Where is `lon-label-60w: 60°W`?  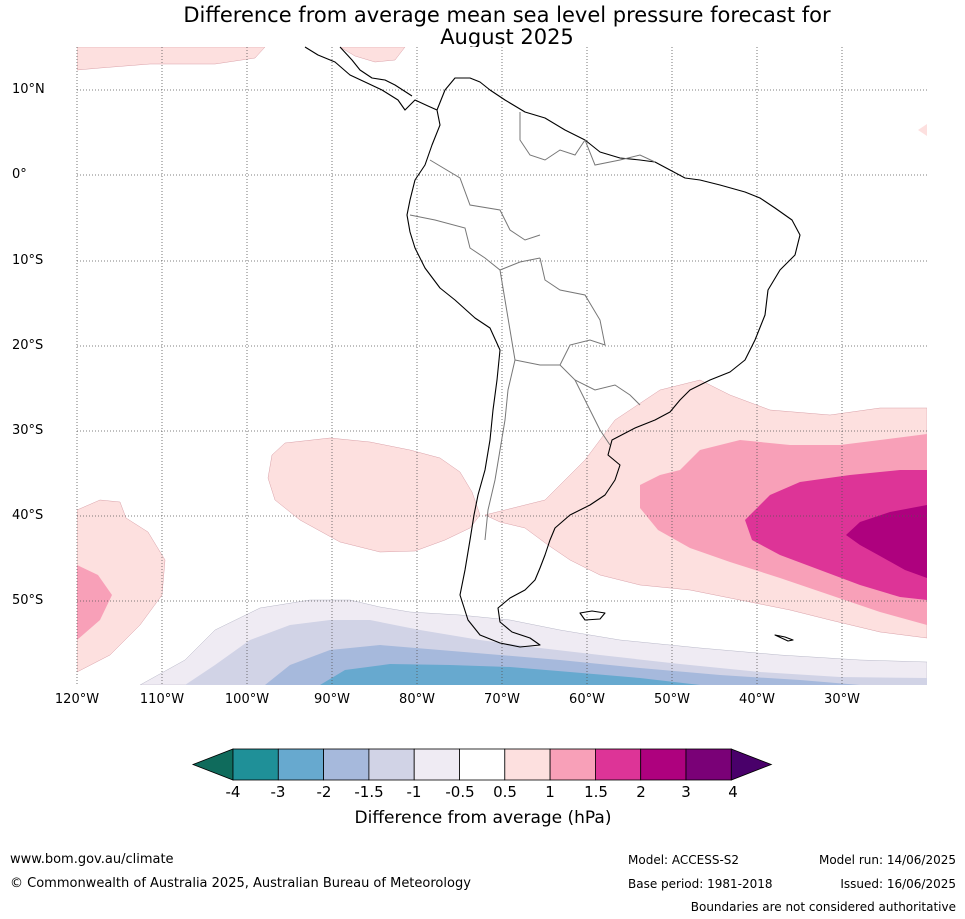 lon-label-60w: 60°W is located at coordinates (587, 699).